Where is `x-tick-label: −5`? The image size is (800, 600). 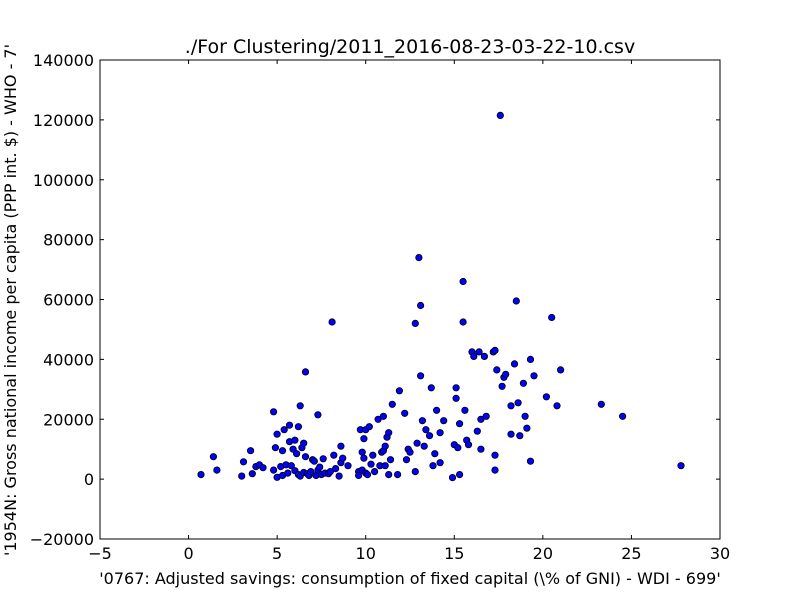 x-tick-label: −5 is located at coordinates (100, 553).